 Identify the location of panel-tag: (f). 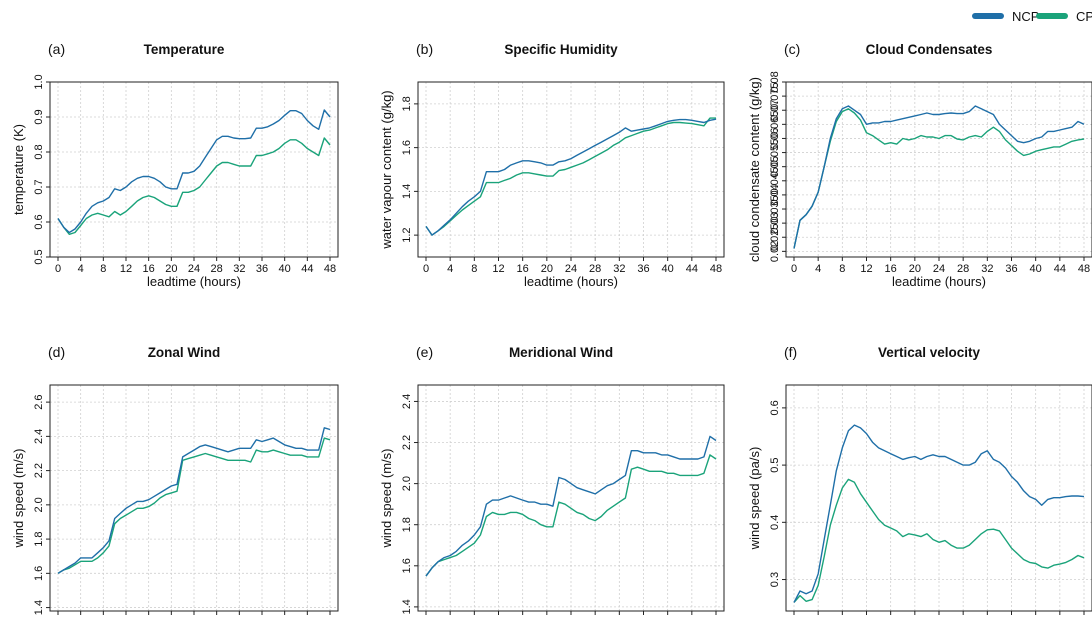
(790, 352).